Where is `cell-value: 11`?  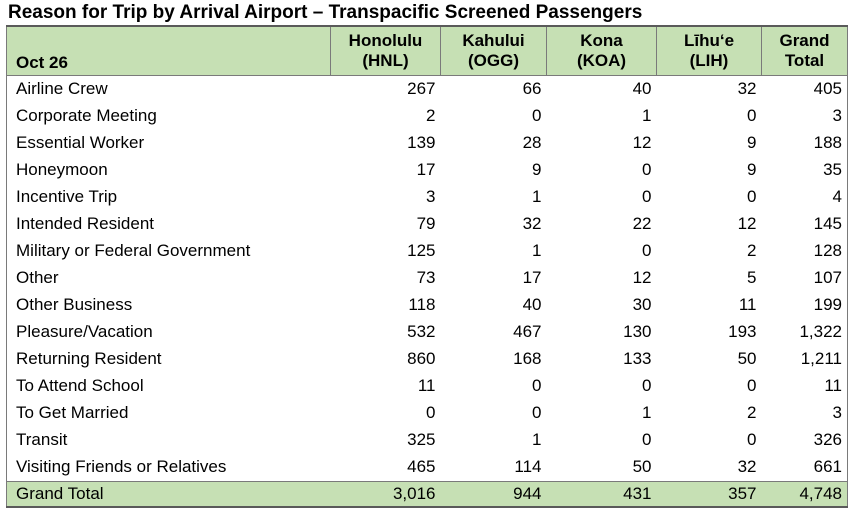
cell-value: 11 is located at coordinates (426, 385).